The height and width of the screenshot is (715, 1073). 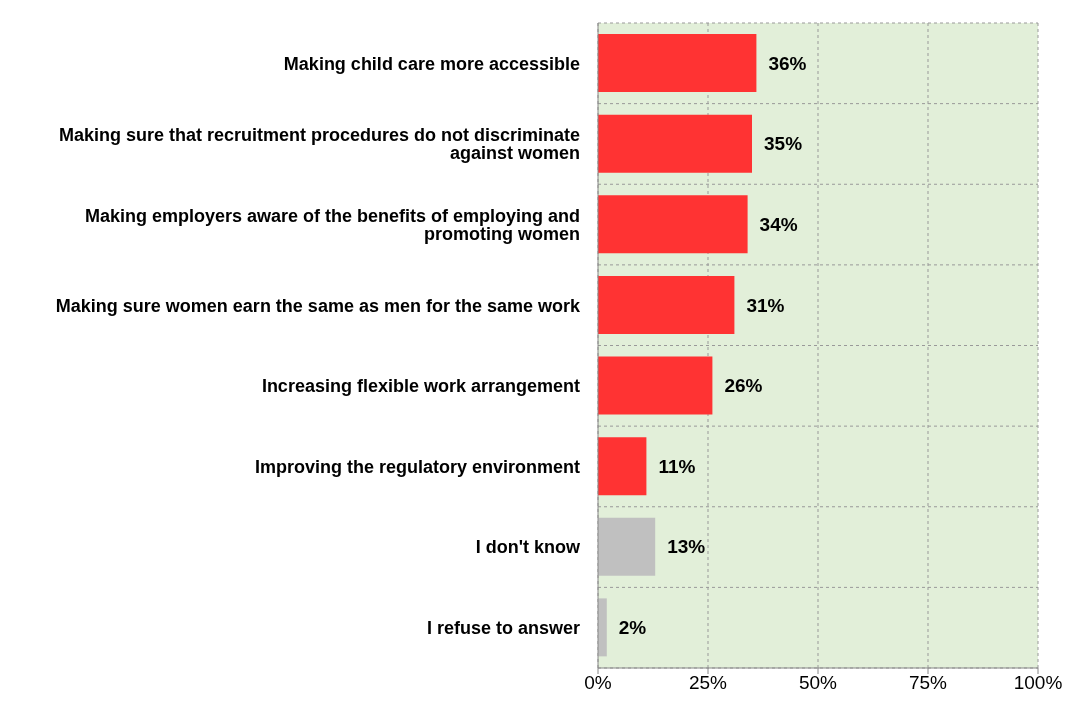 I want to click on y-tick-label: Making sure that recruitment procedures do not discriminate against women, so click(x=319, y=144).